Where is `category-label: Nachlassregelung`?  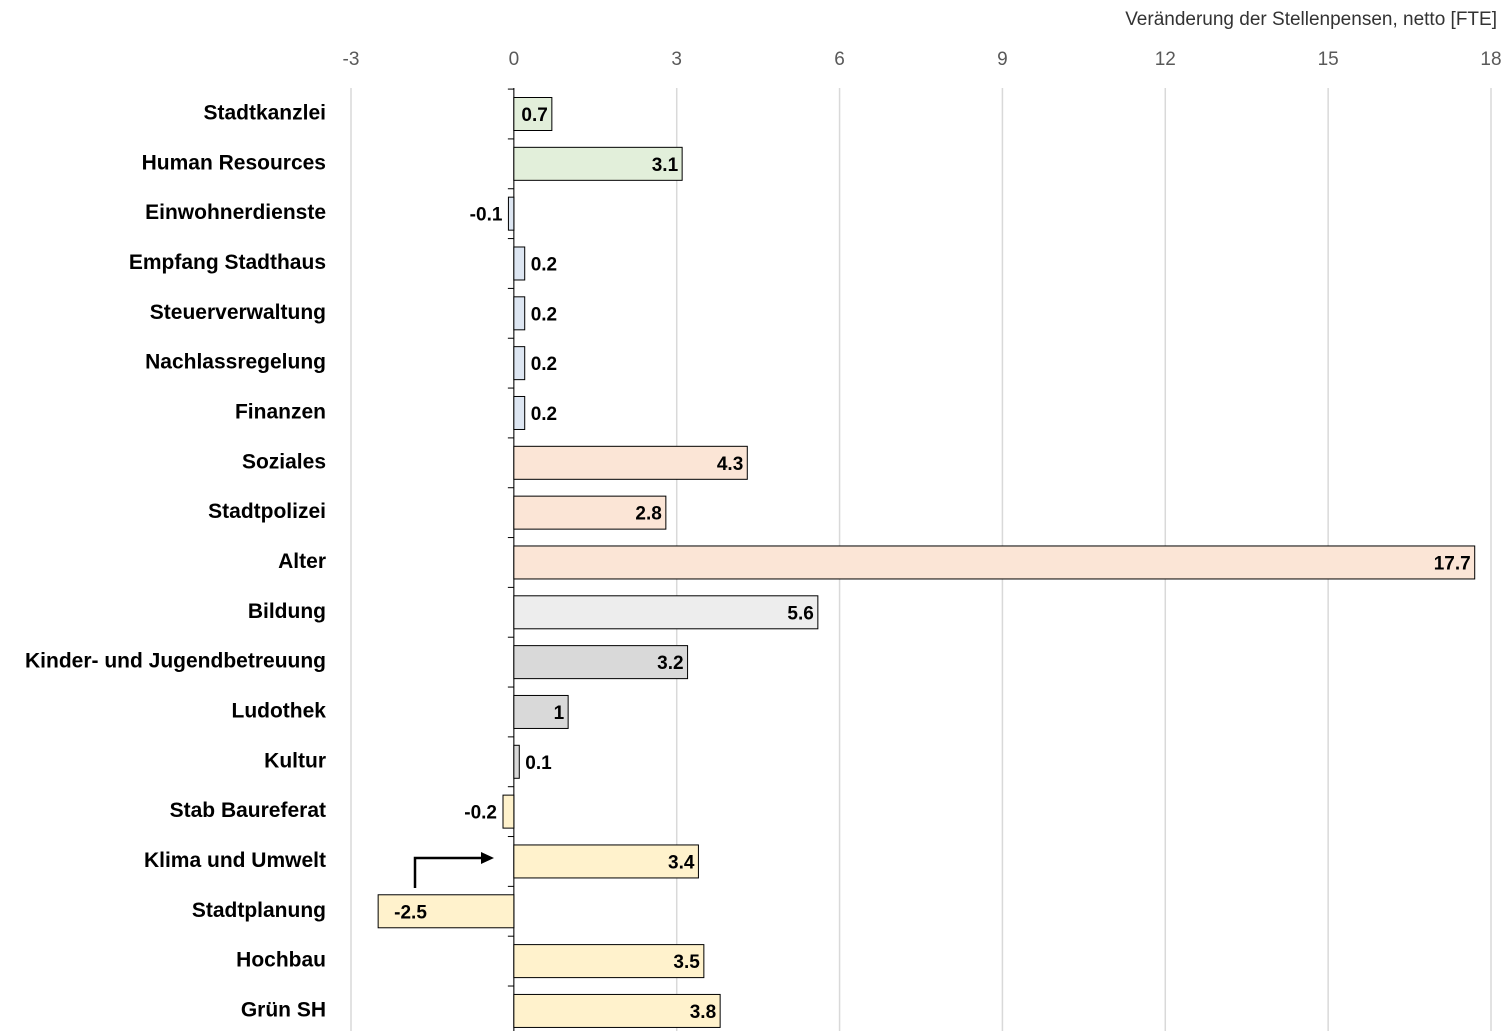 category-label: Nachlassregelung is located at coordinates (235, 362).